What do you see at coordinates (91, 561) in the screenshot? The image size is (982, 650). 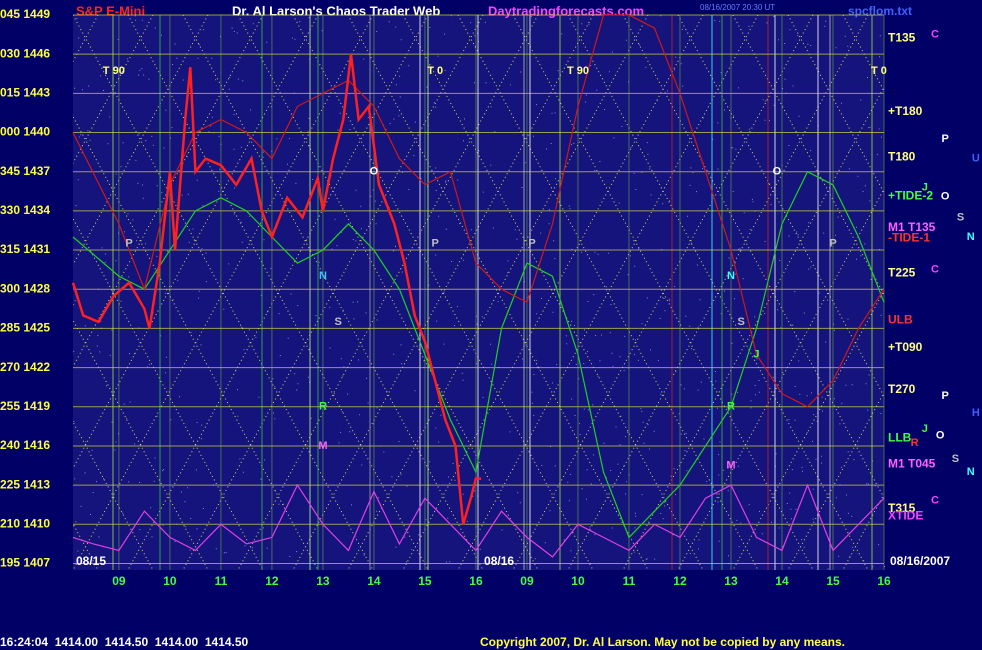 I see `day-label: 08/15` at bounding box center [91, 561].